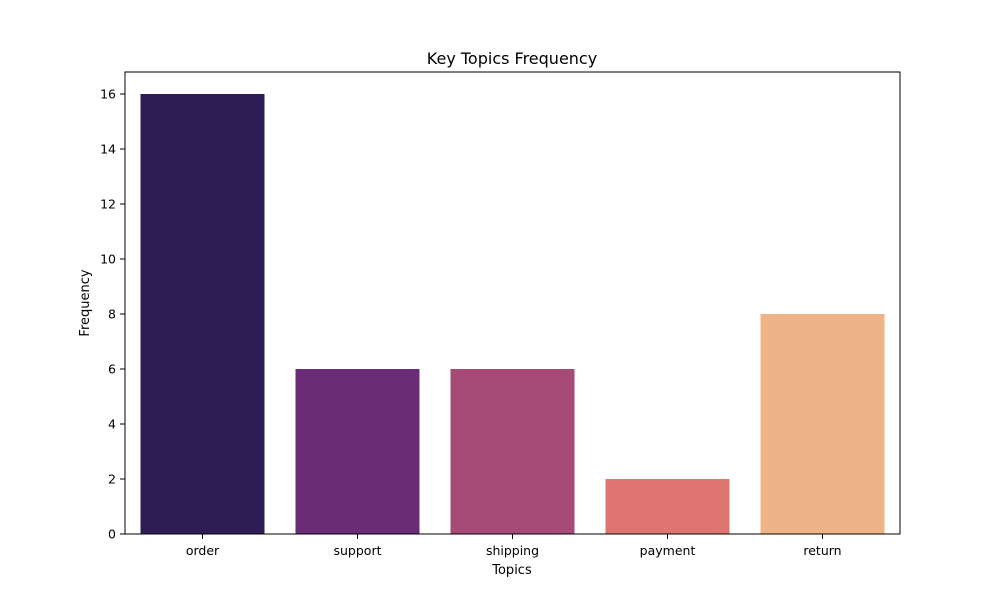  What do you see at coordinates (512, 451) in the screenshot?
I see `bar-shipping` at bounding box center [512, 451].